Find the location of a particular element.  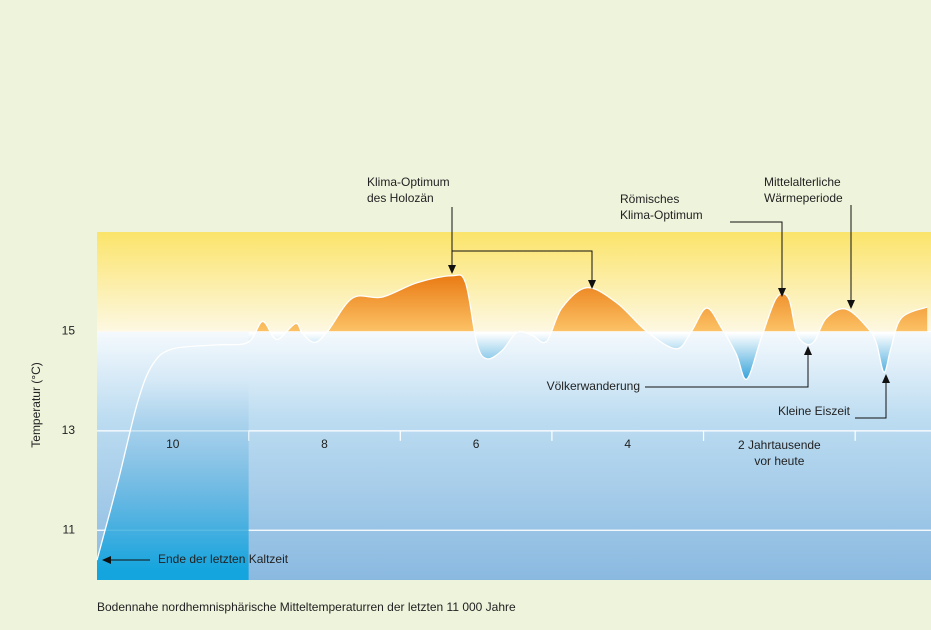

warm-area is located at coordinates (592, 303).